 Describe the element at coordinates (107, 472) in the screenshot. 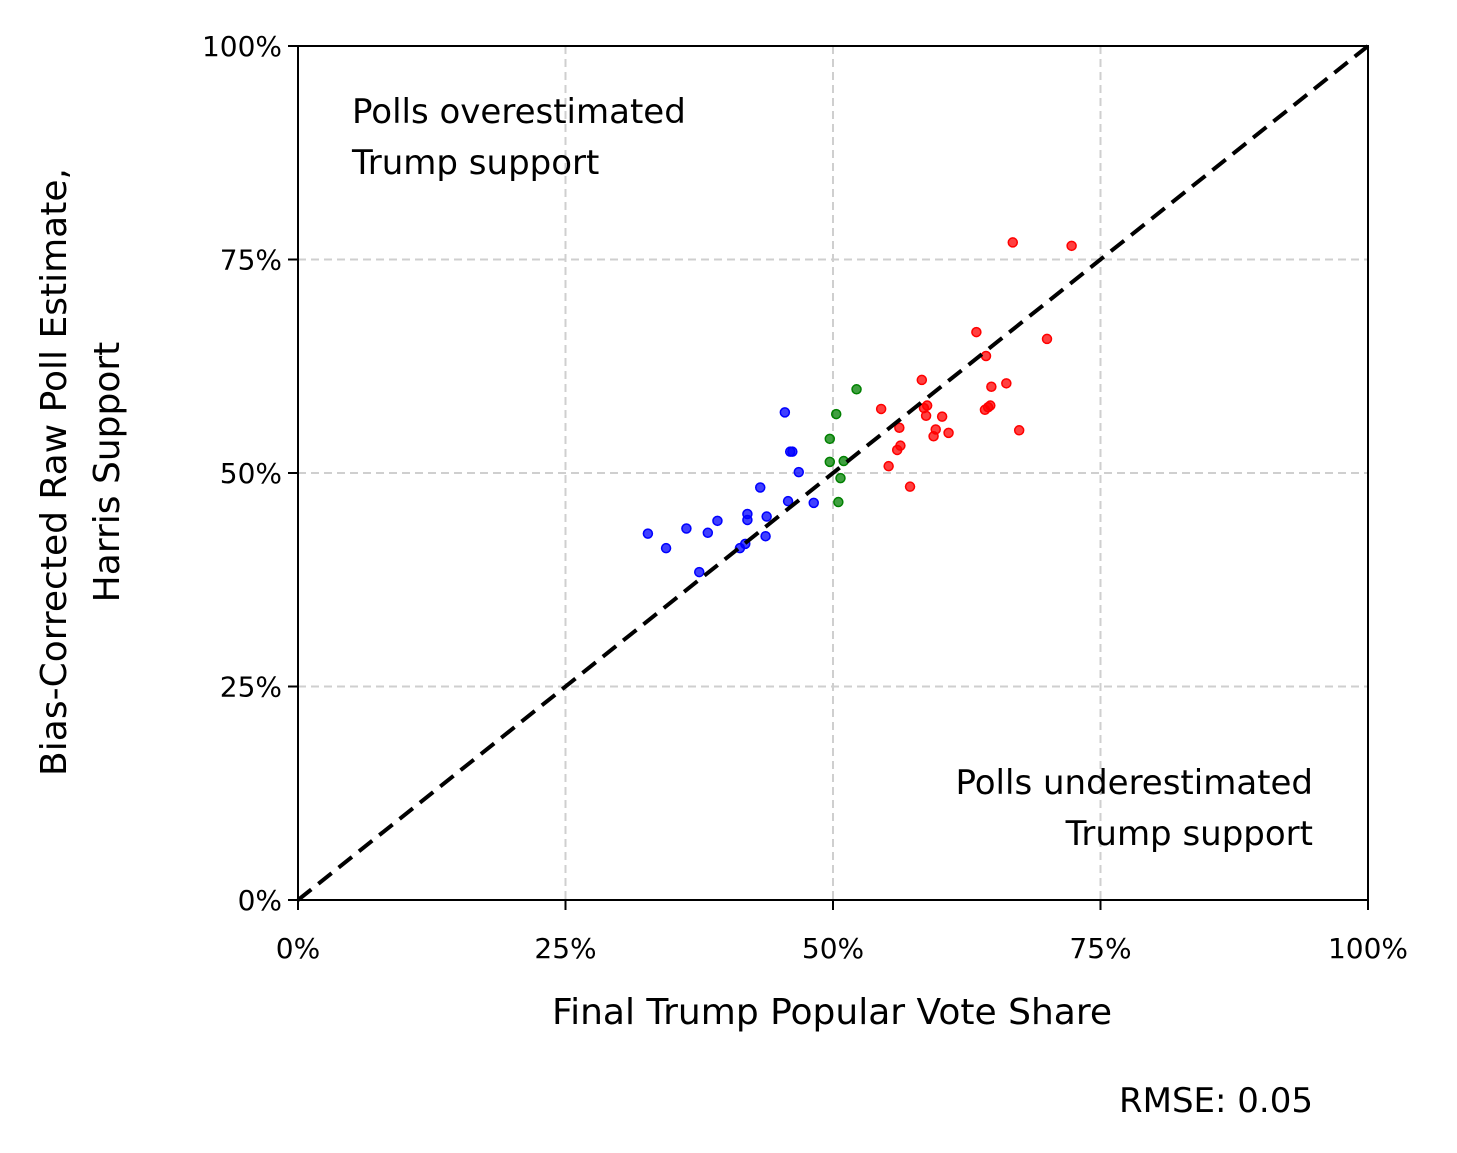

I see `y-axis-label-line-2: Harris Support` at that location.